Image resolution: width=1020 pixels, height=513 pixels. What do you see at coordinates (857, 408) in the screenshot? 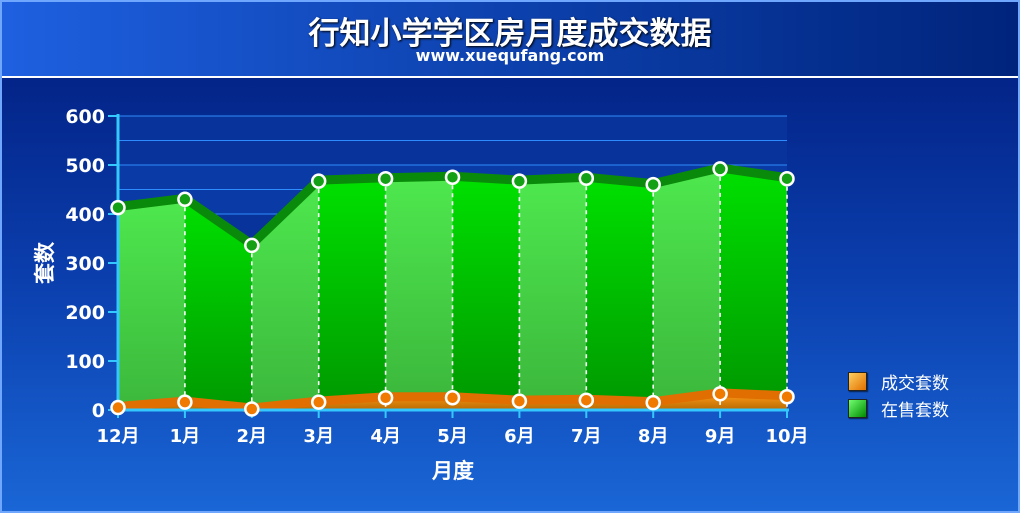
I see `legend-swatch-listings` at bounding box center [857, 408].